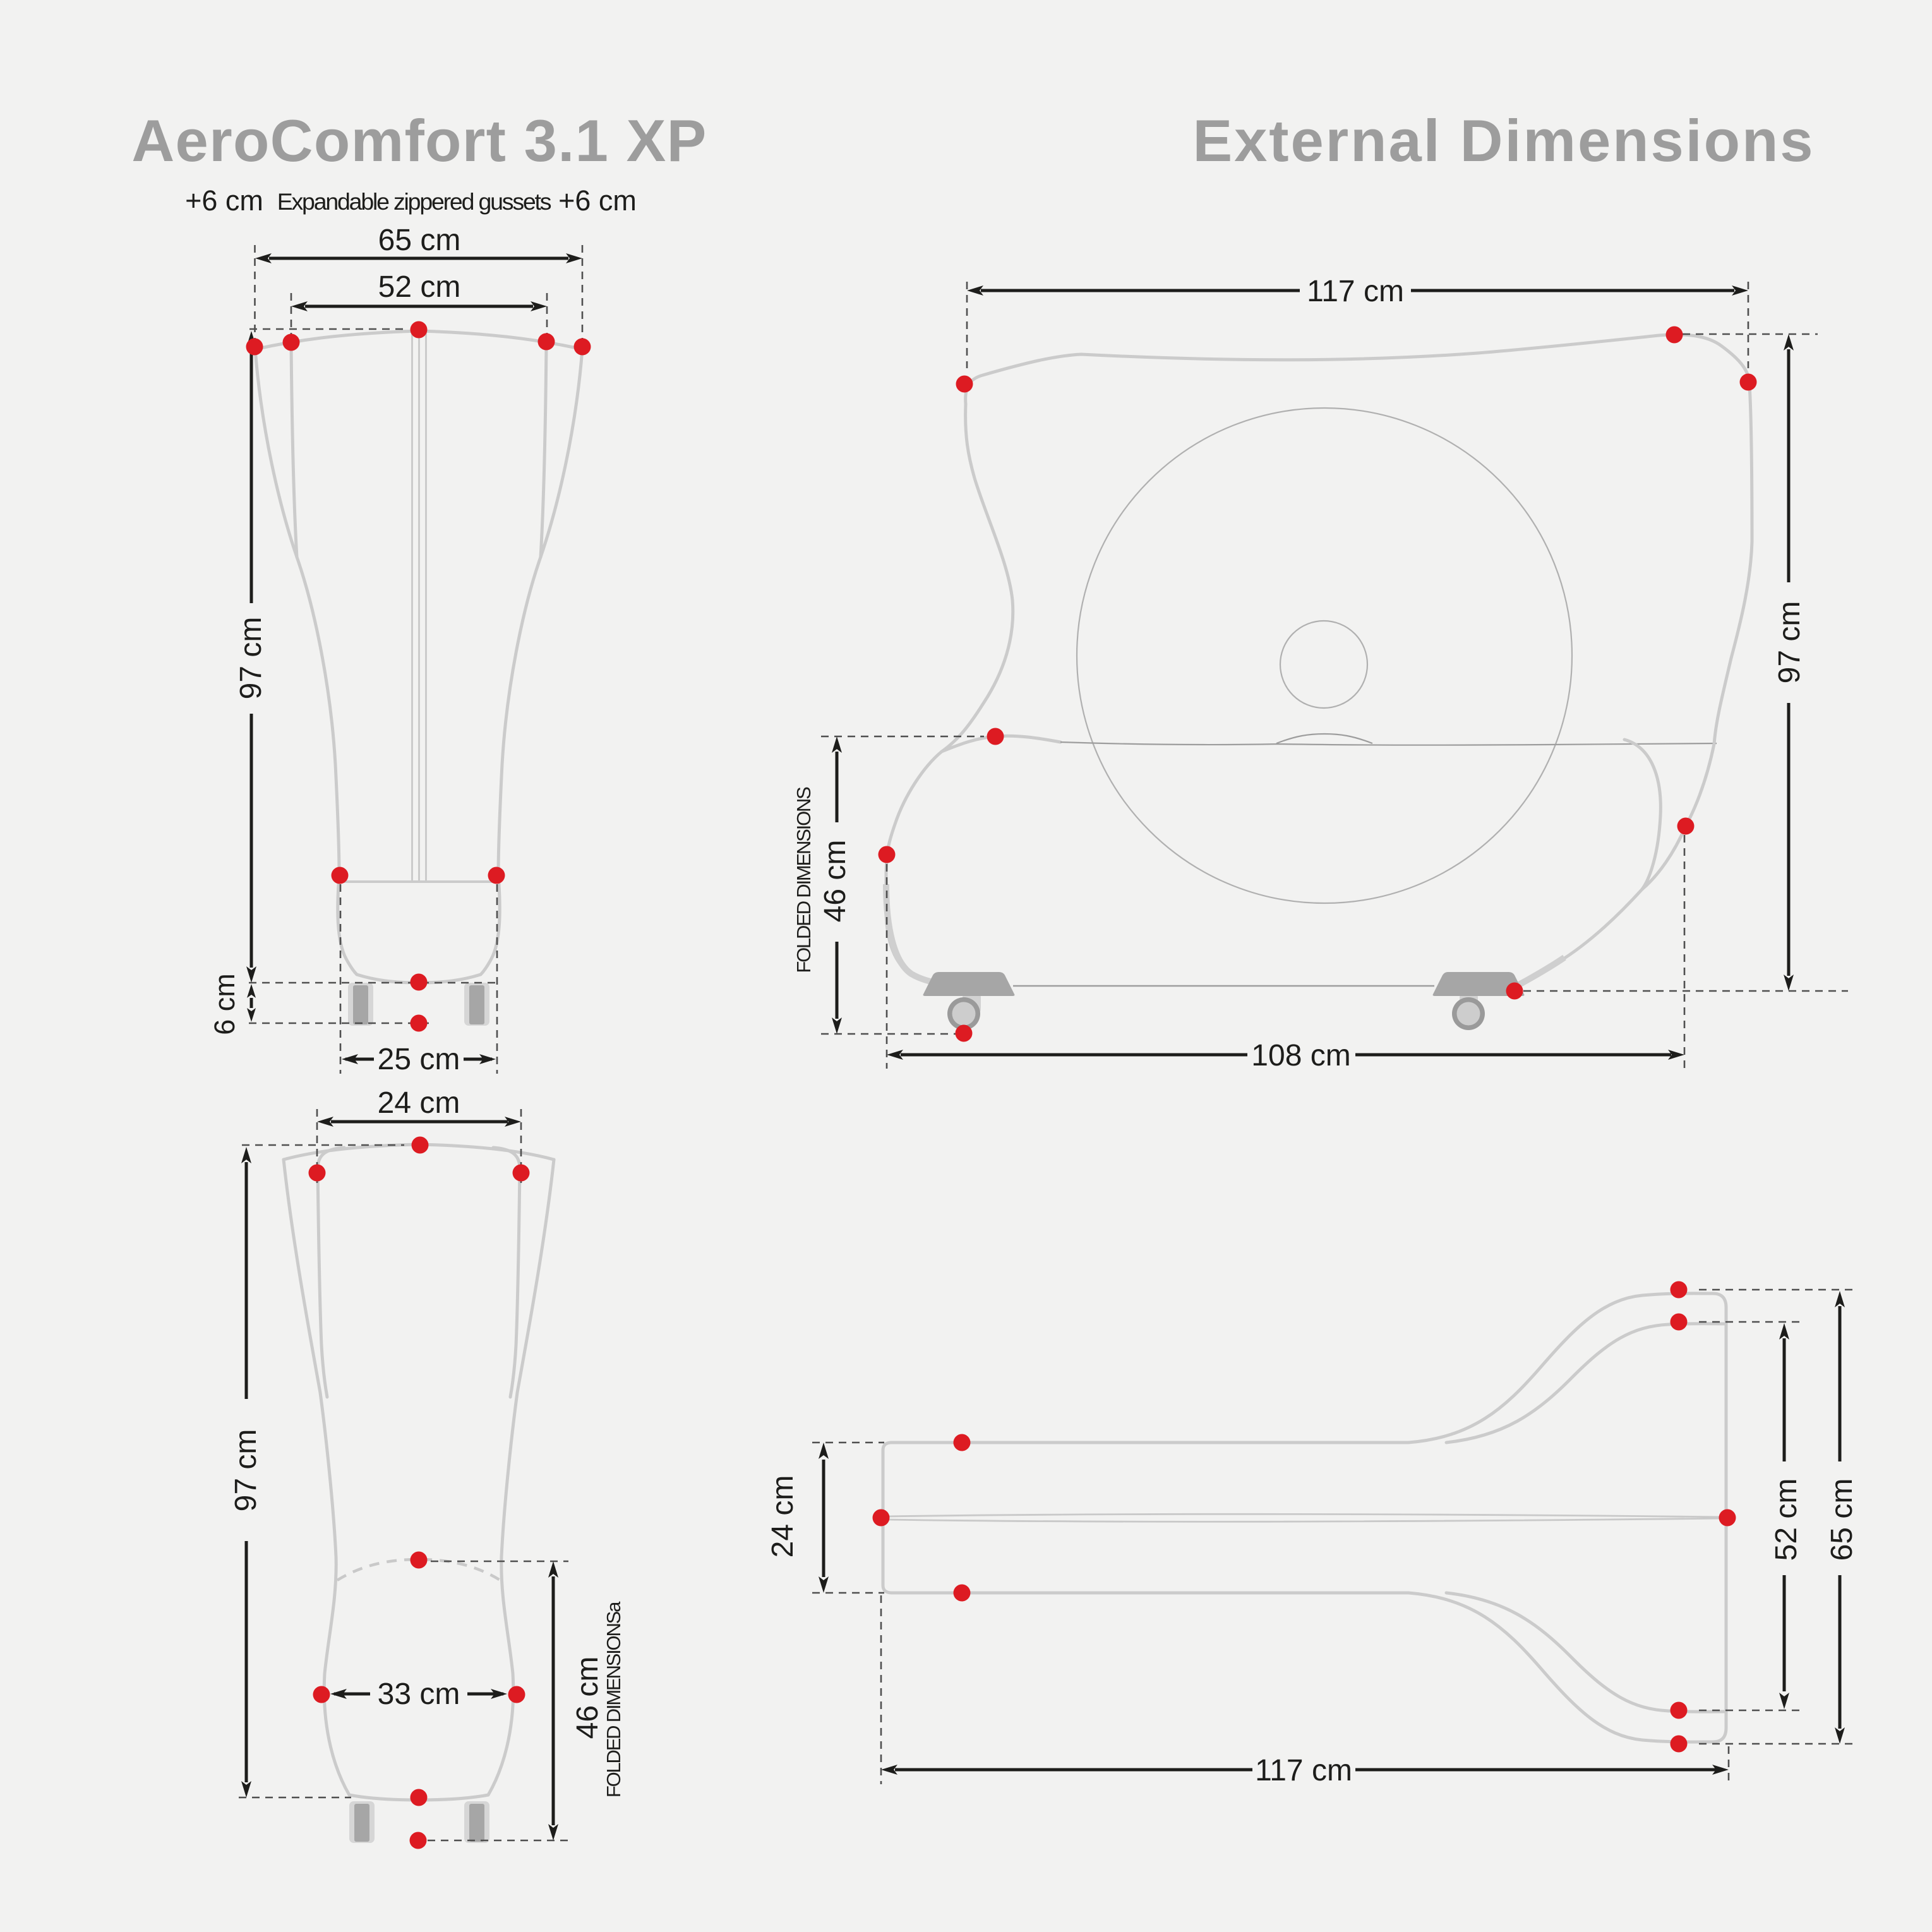 The width and height of the screenshot is (1932, 1932). I want to click on svg-text: AeroComfort 3.1 XP, so click(419, 140).